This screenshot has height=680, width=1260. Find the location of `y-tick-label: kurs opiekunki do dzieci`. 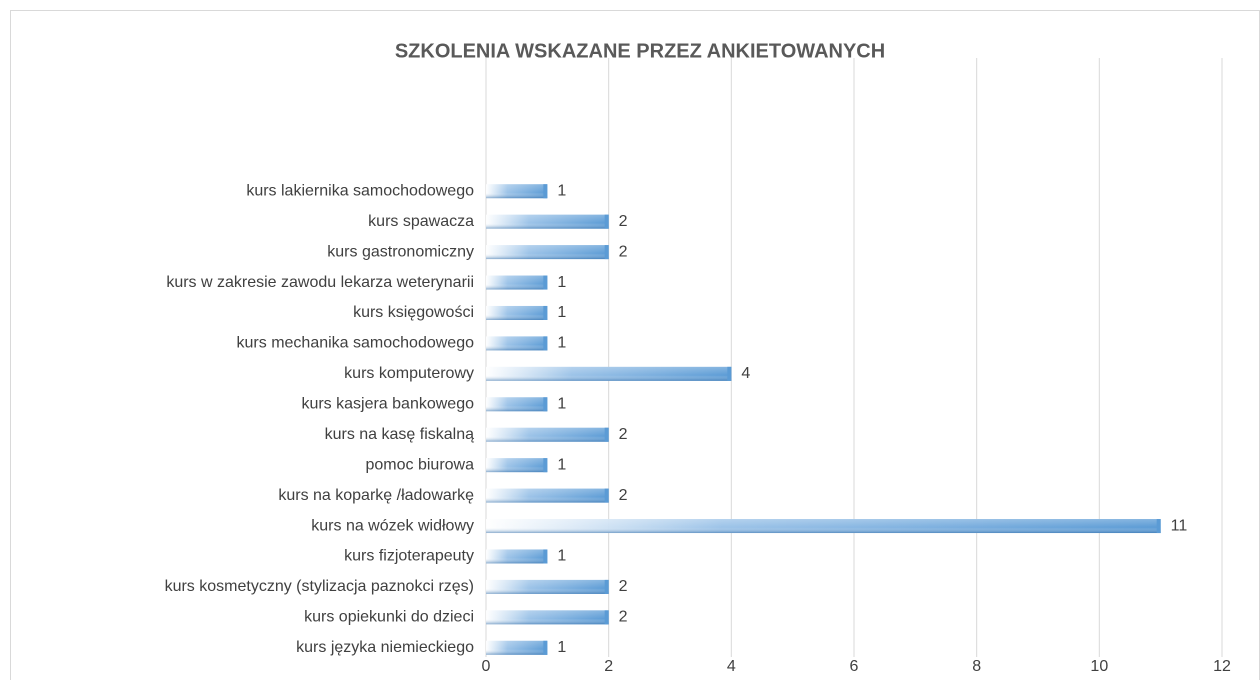

y-tick-label: kurs opiekunki do dzieci is located at coordinates (389, 617).